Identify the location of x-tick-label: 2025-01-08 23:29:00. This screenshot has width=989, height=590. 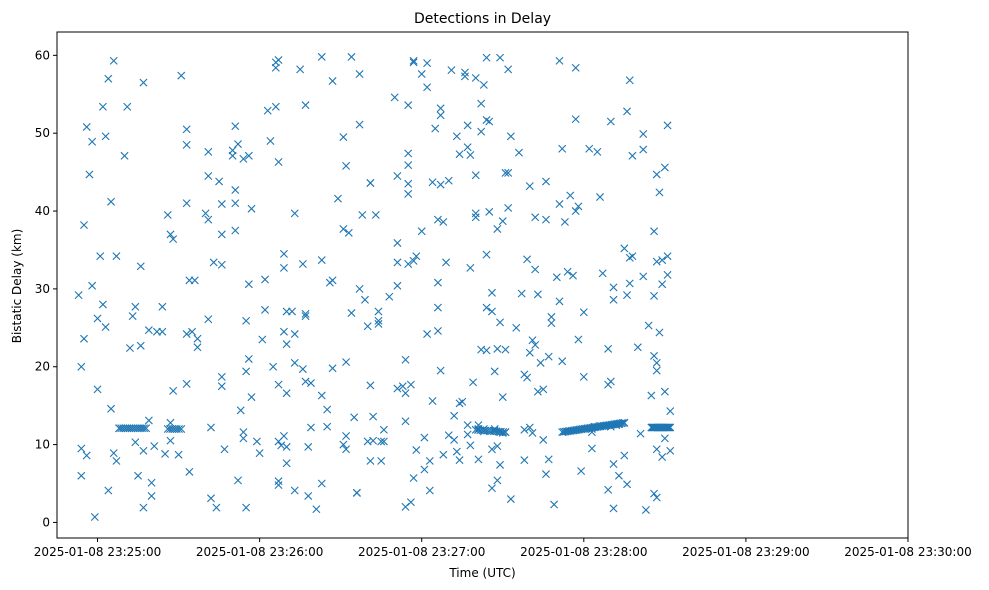
(745, 552).